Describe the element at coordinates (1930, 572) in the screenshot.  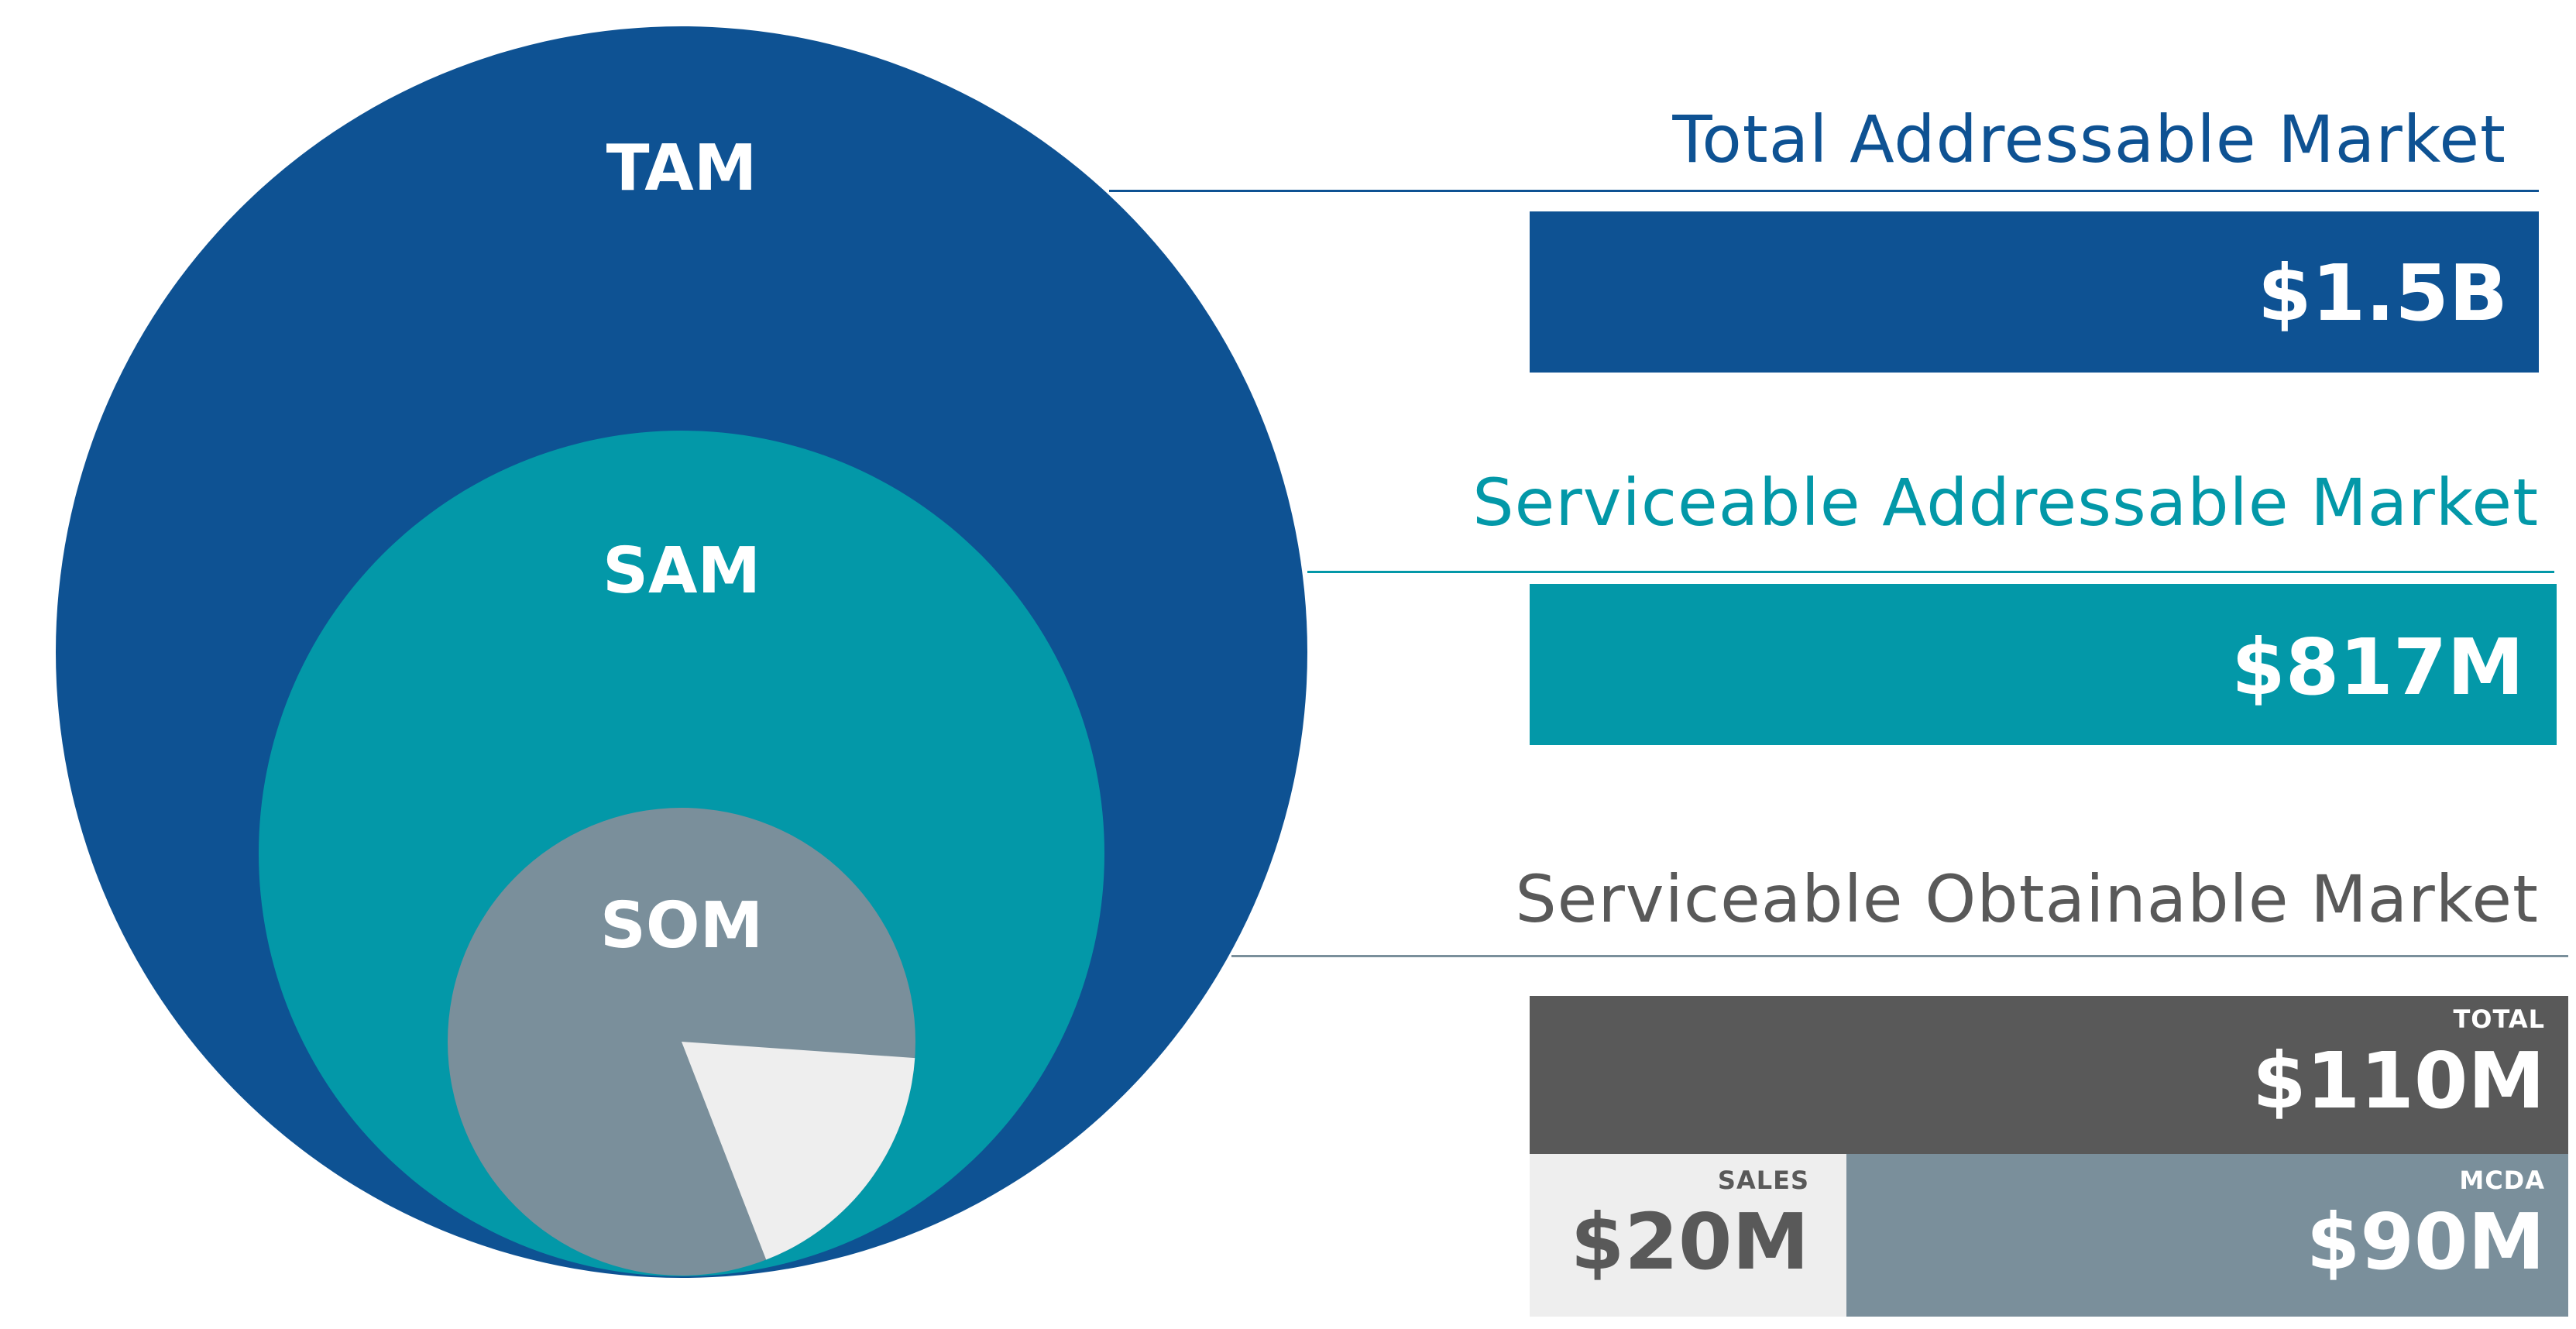
I see `sam-connector-line` at that location.